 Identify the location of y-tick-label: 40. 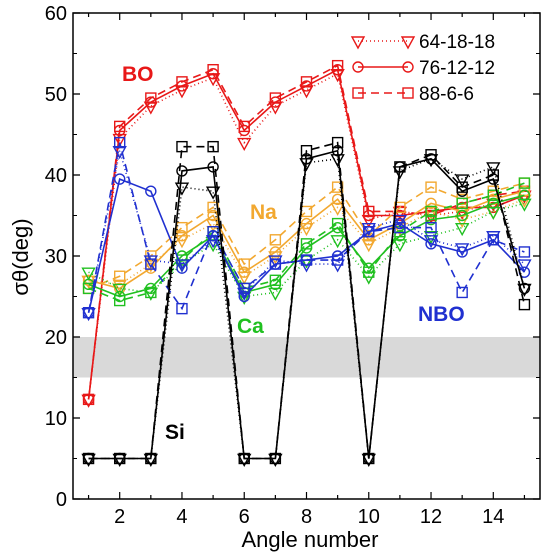
(56, 176).